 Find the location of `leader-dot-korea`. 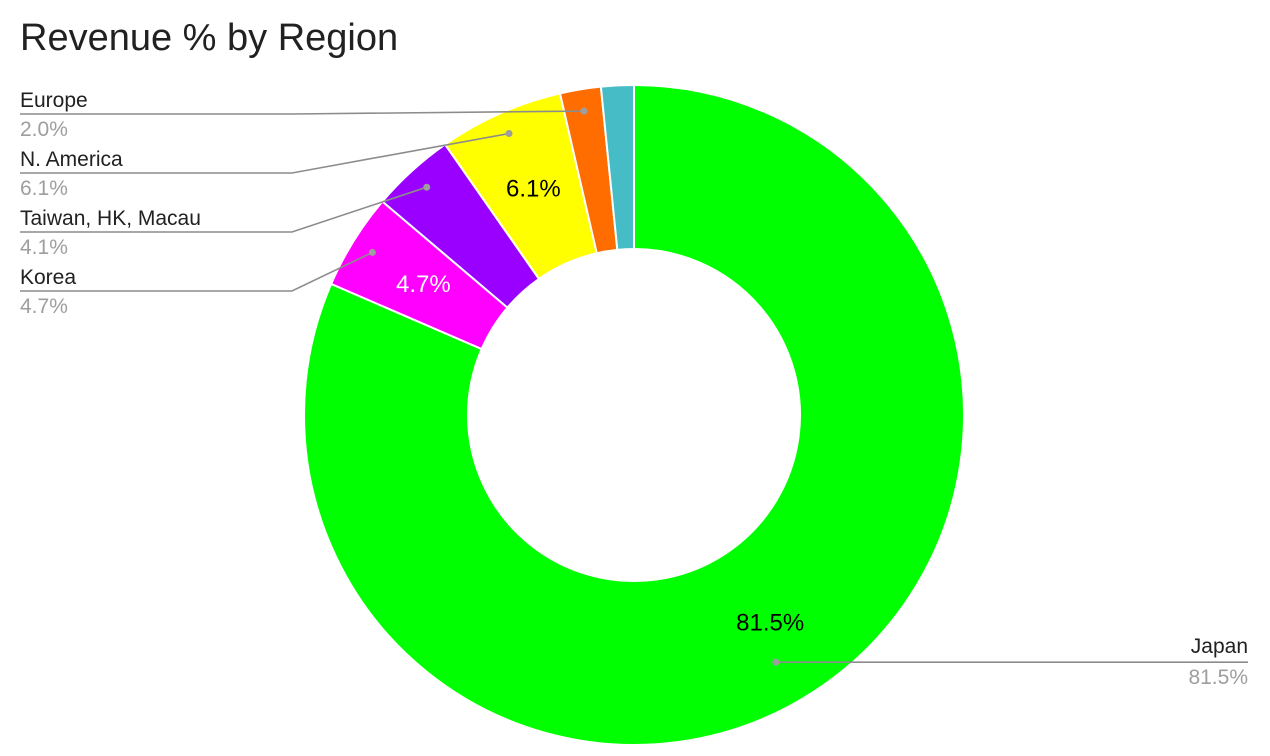

leader-dot-korea is located at coordinates (372, 252).